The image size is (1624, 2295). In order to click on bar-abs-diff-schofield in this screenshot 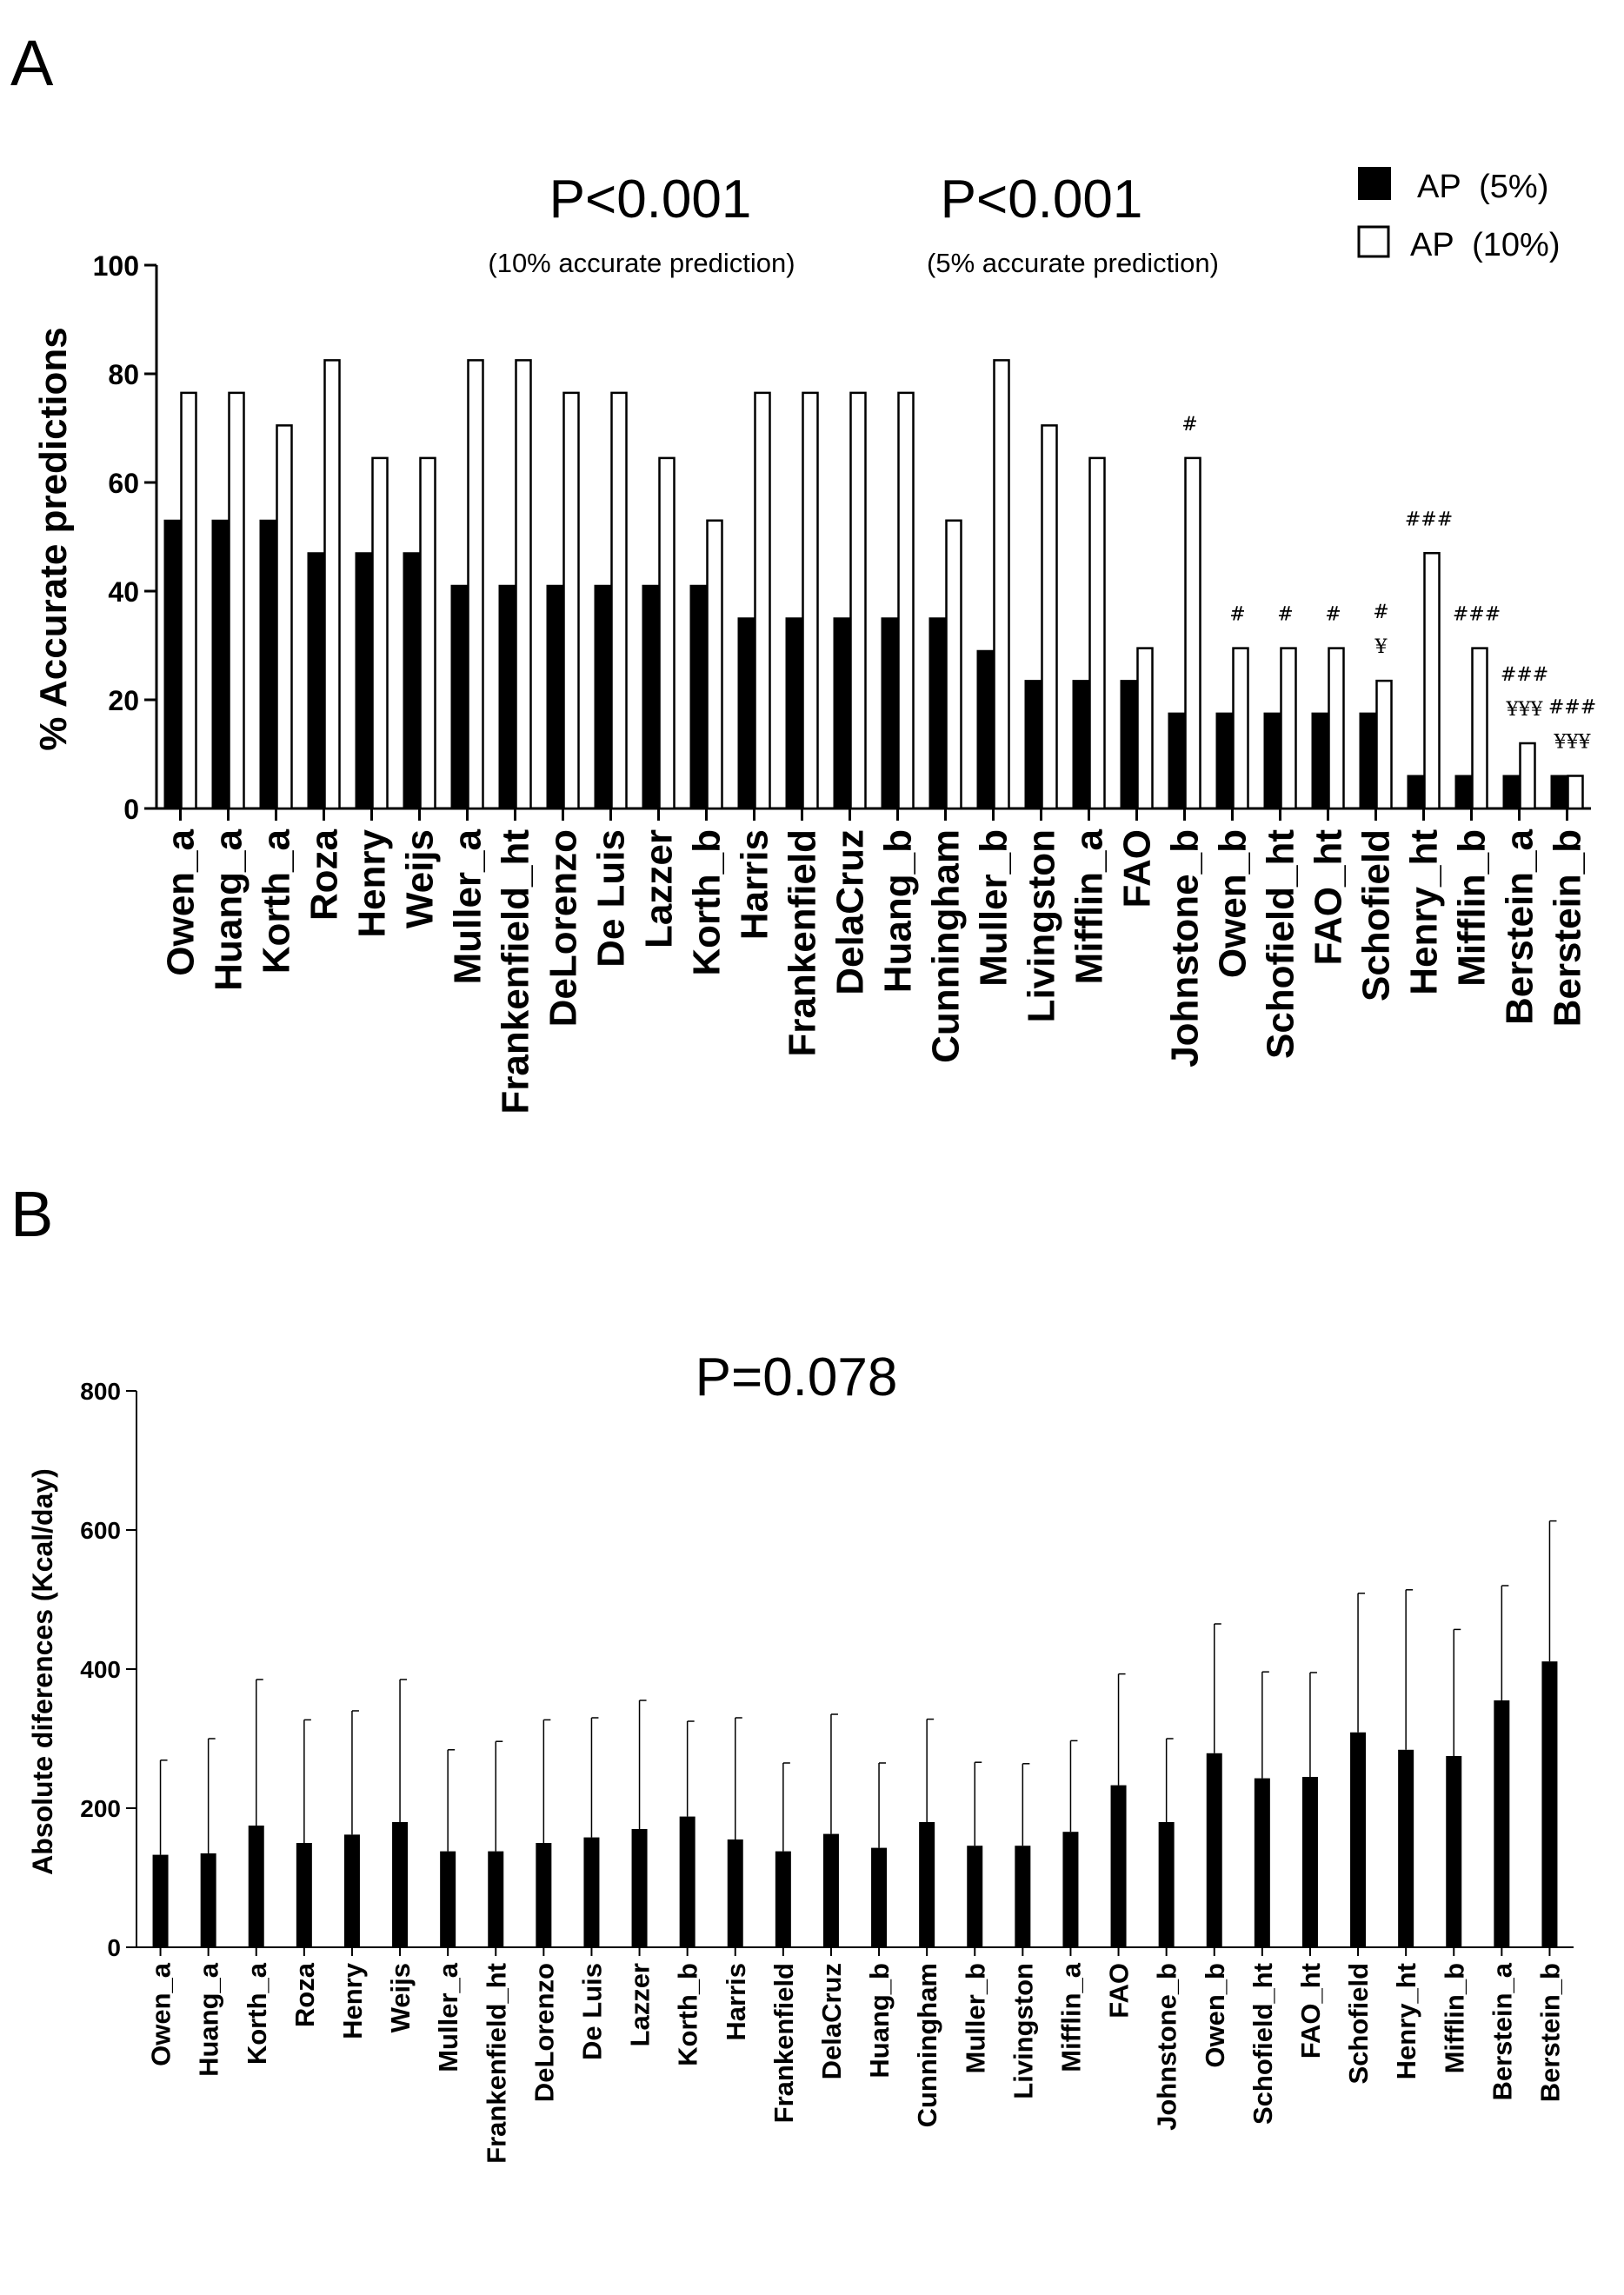, I will do `click(1359, 1839)`.